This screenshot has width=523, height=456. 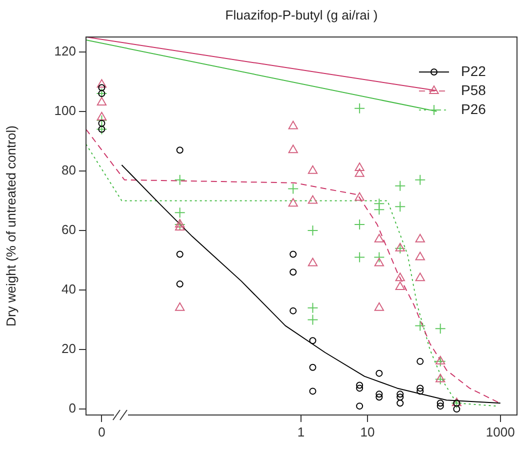 What do you see at coordinates (301, 15) in the screenshot?
I see `chart-title: Fluazifop-P-butyl (g ai/rai )` at bounding box center [301, 15].